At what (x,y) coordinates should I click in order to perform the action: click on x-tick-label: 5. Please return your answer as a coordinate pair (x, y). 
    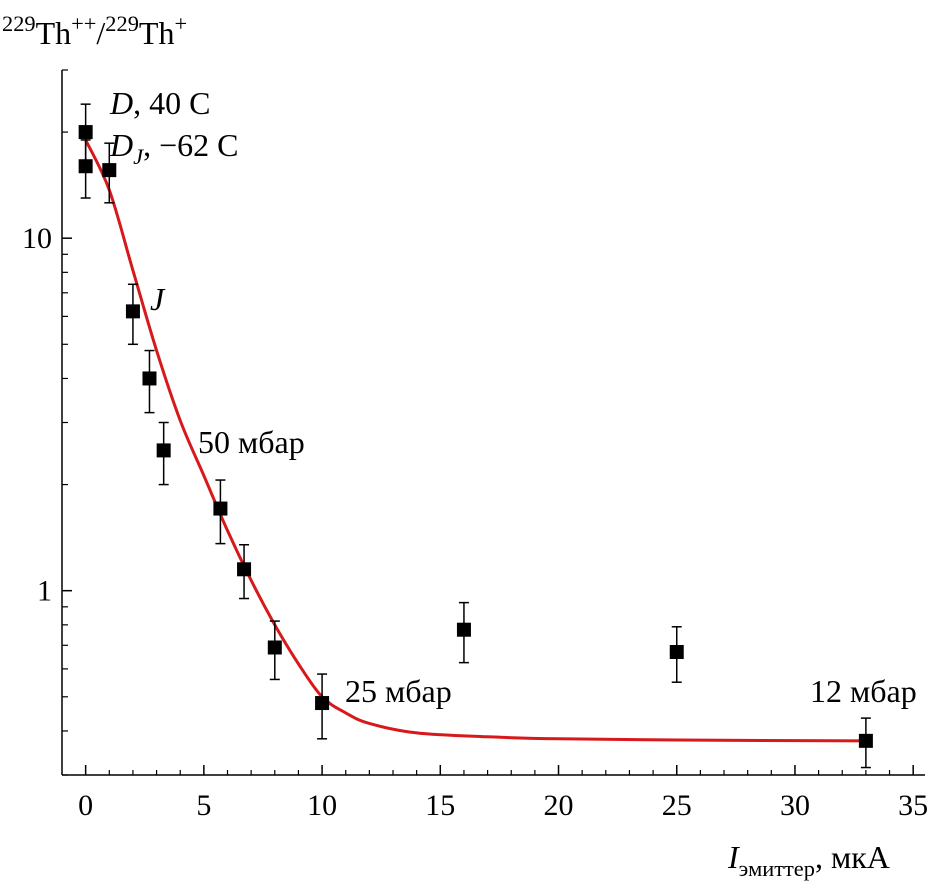
    Looking at the image, I should click on (203, 805).